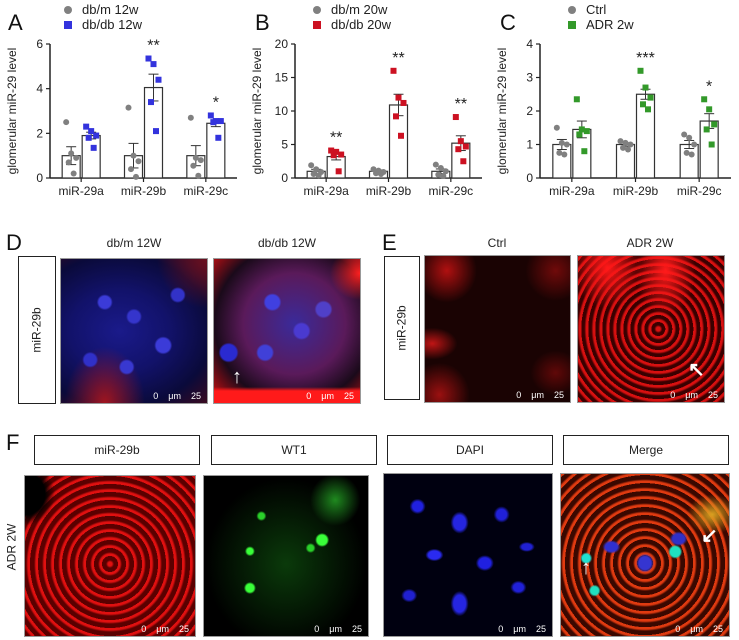 The image size is (739, 640). Describe the element at coordinates (11, 547) in the screenshot. I see `row-label: ADR 2W` at that location.